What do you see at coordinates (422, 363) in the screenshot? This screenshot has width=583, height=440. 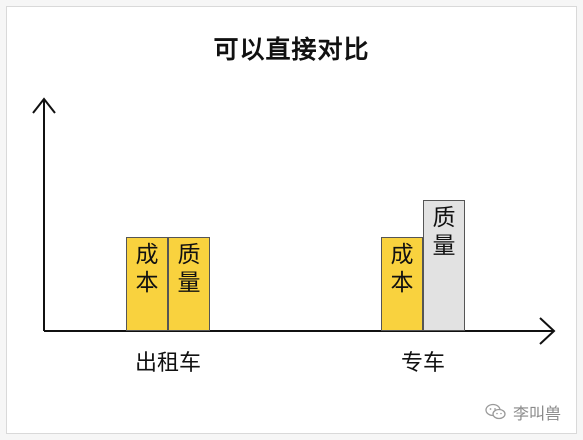 I see `category-label-premium-car: 专车` at bounding box center [422, 363].